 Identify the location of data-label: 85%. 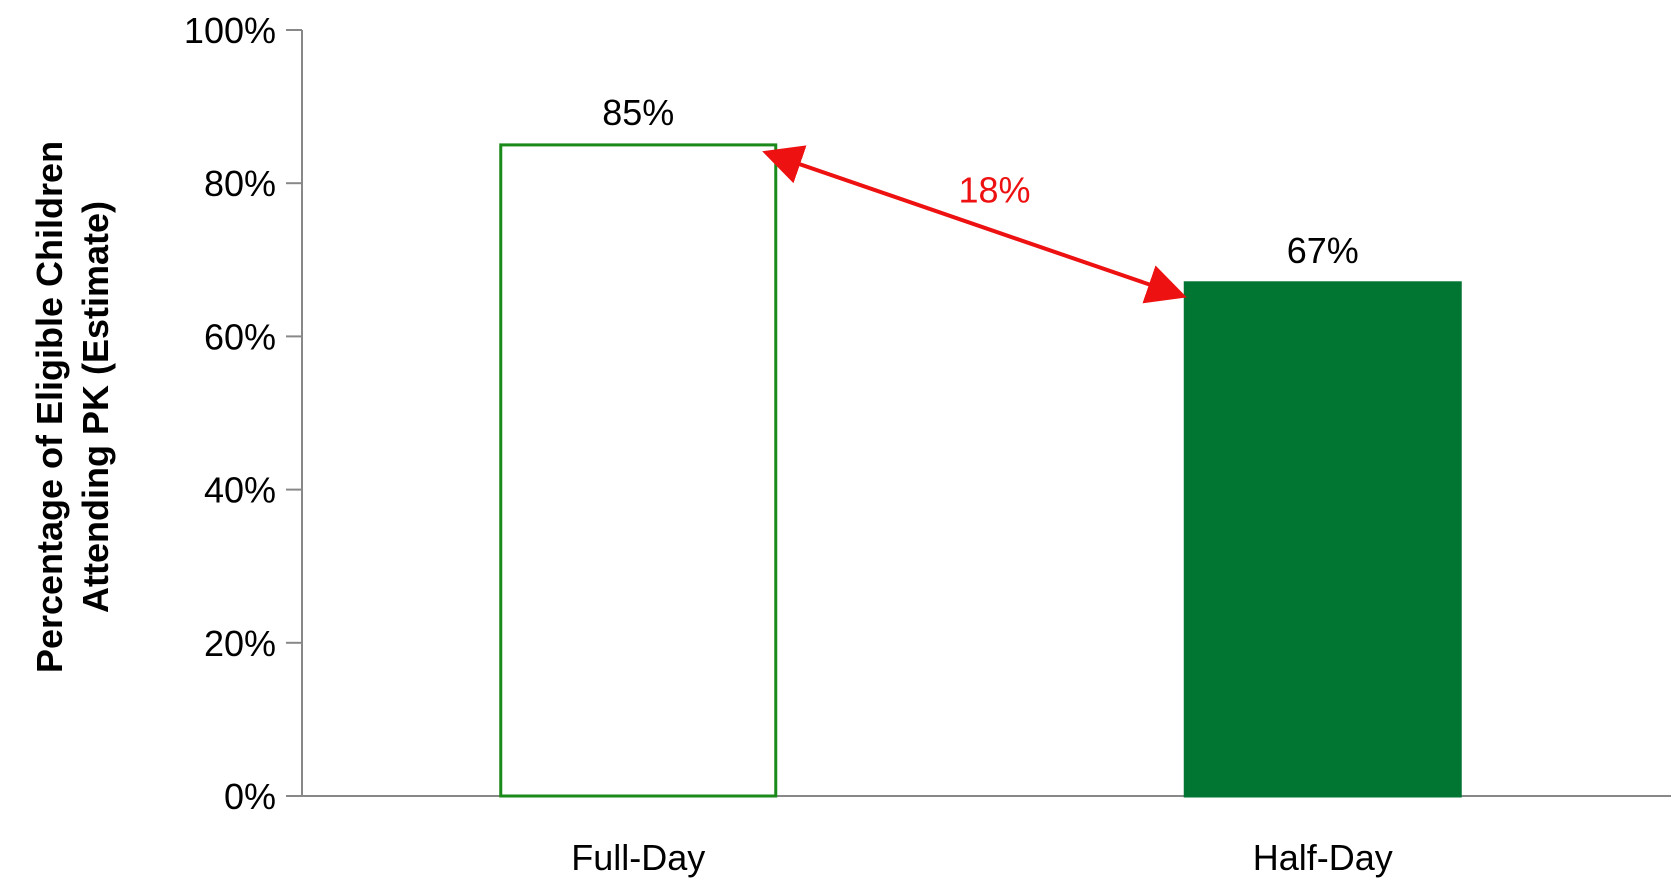
(638, 112).